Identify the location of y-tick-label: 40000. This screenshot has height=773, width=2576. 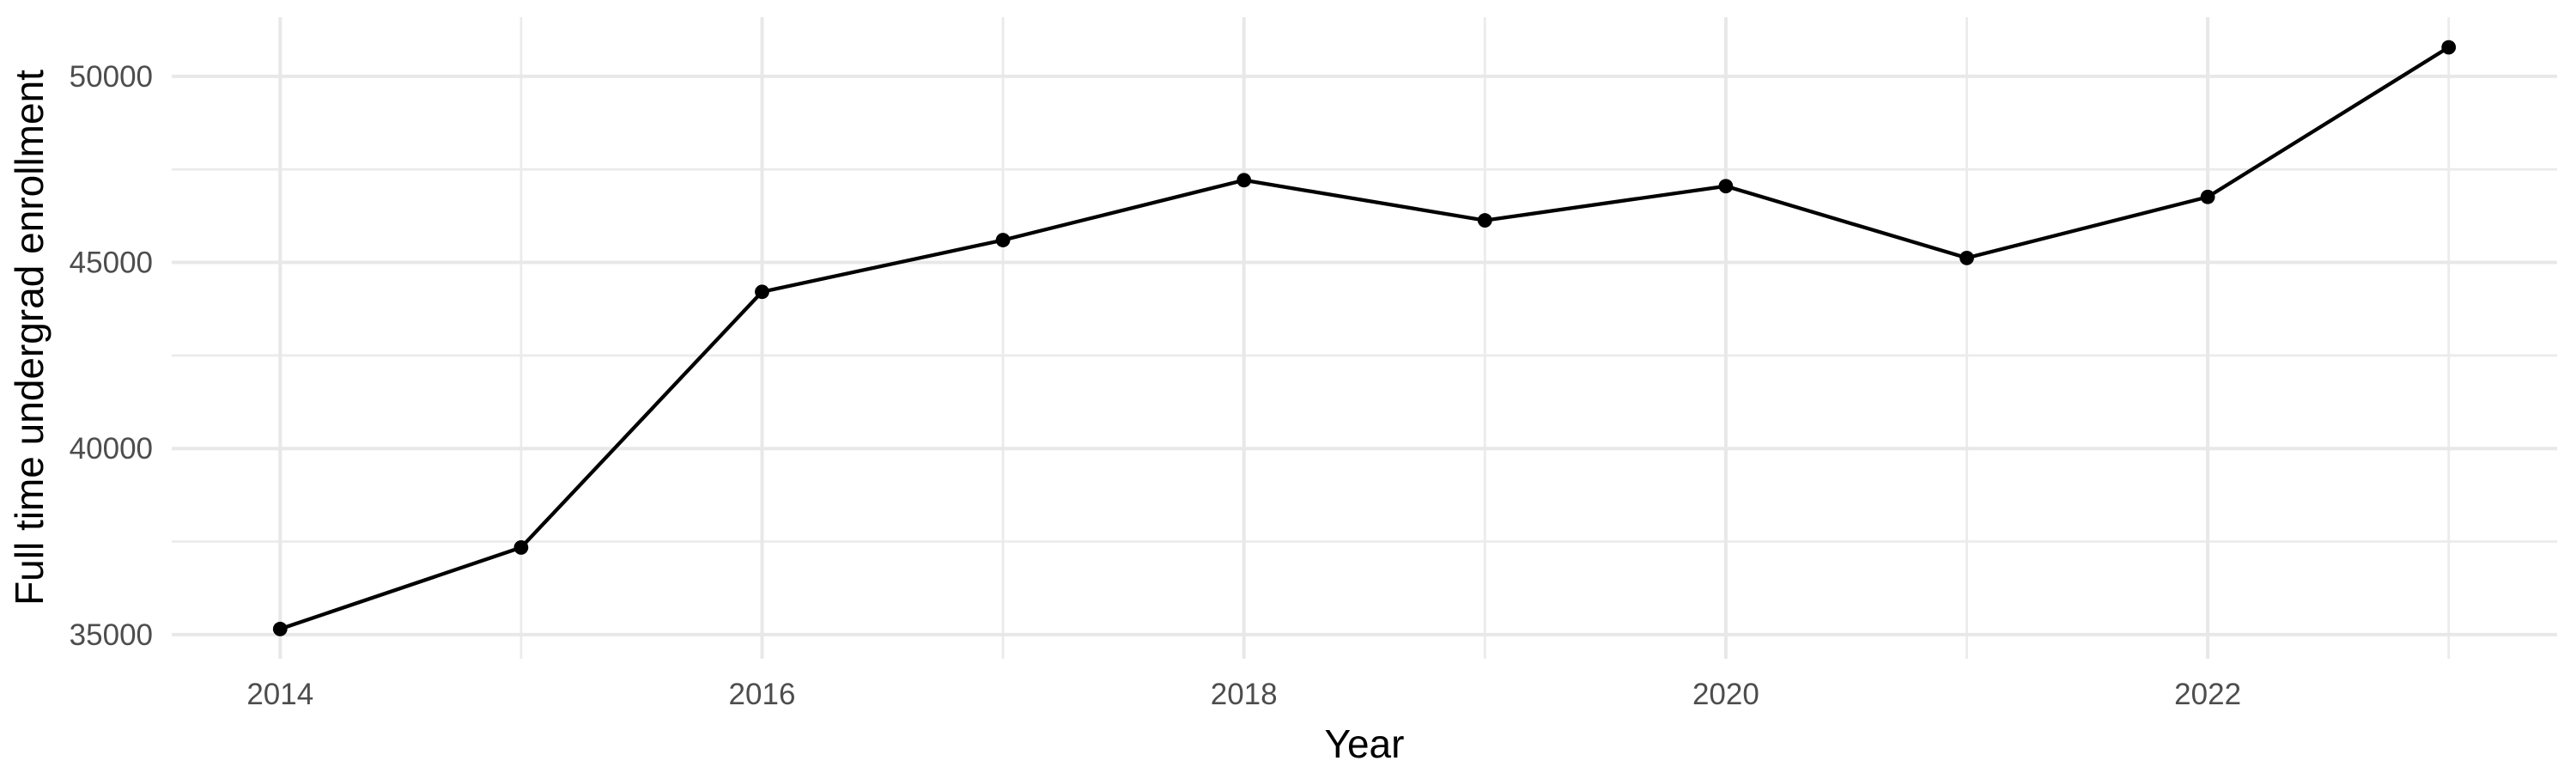
(112, 449).